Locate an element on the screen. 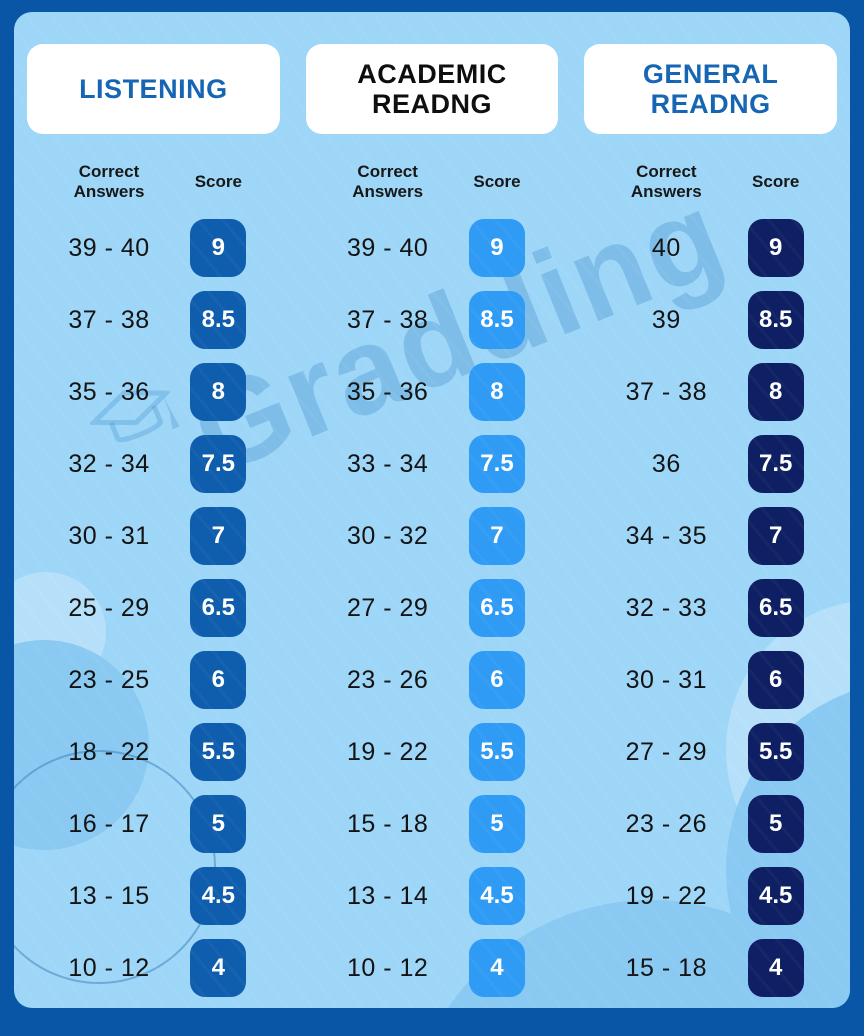 The width and height of the screenshot is (864, 1036). score-row: 18 - 22 5.5 is located at coordinates (153, 752).